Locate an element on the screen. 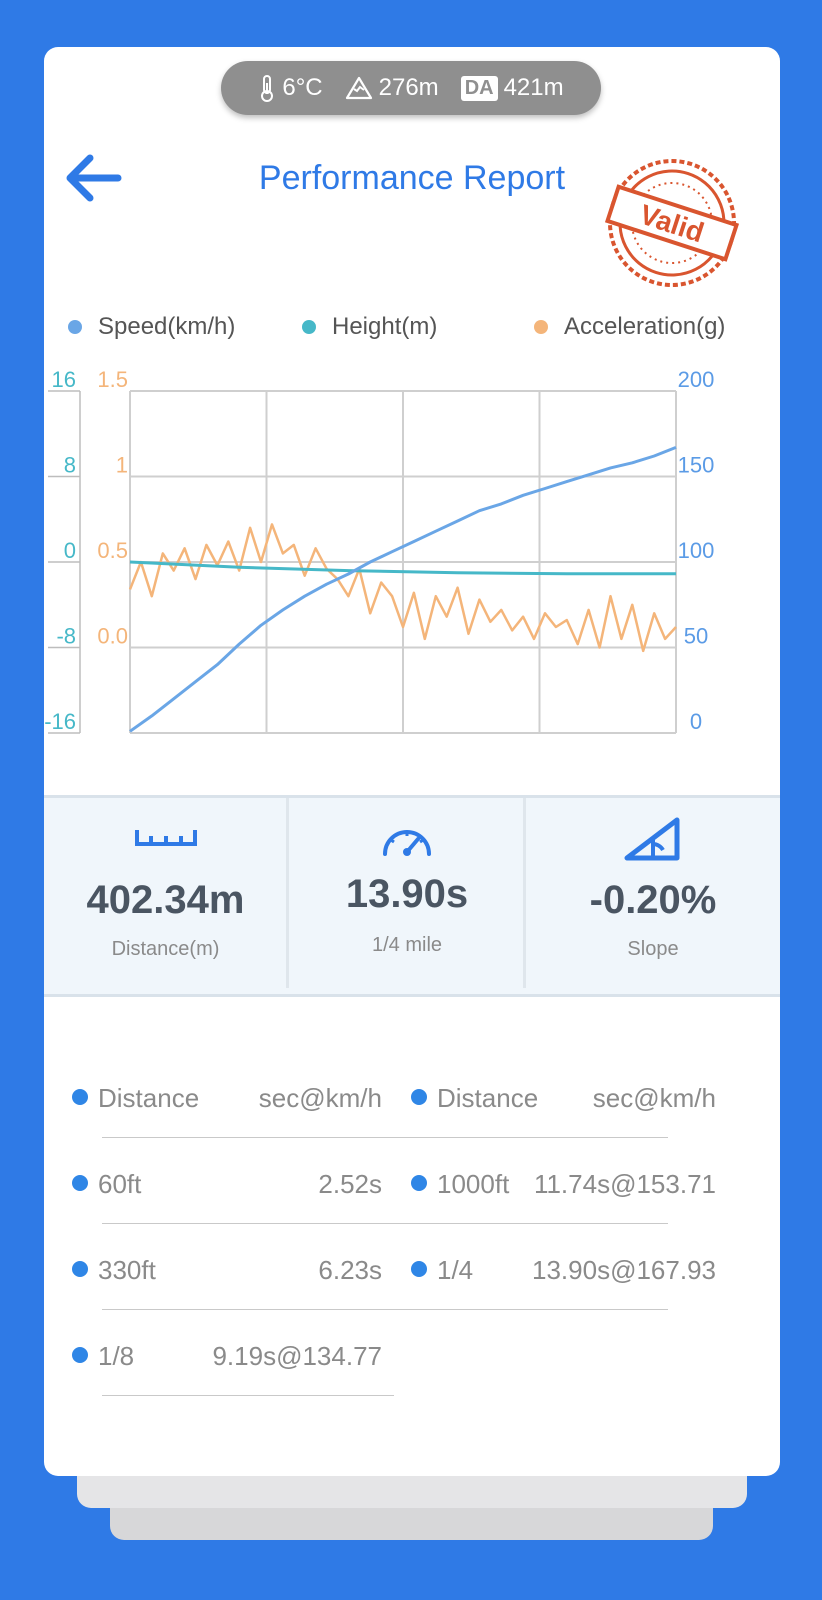 The image size is (822, 1600). altitude-value: 276m is located at coordinates (408, 87).